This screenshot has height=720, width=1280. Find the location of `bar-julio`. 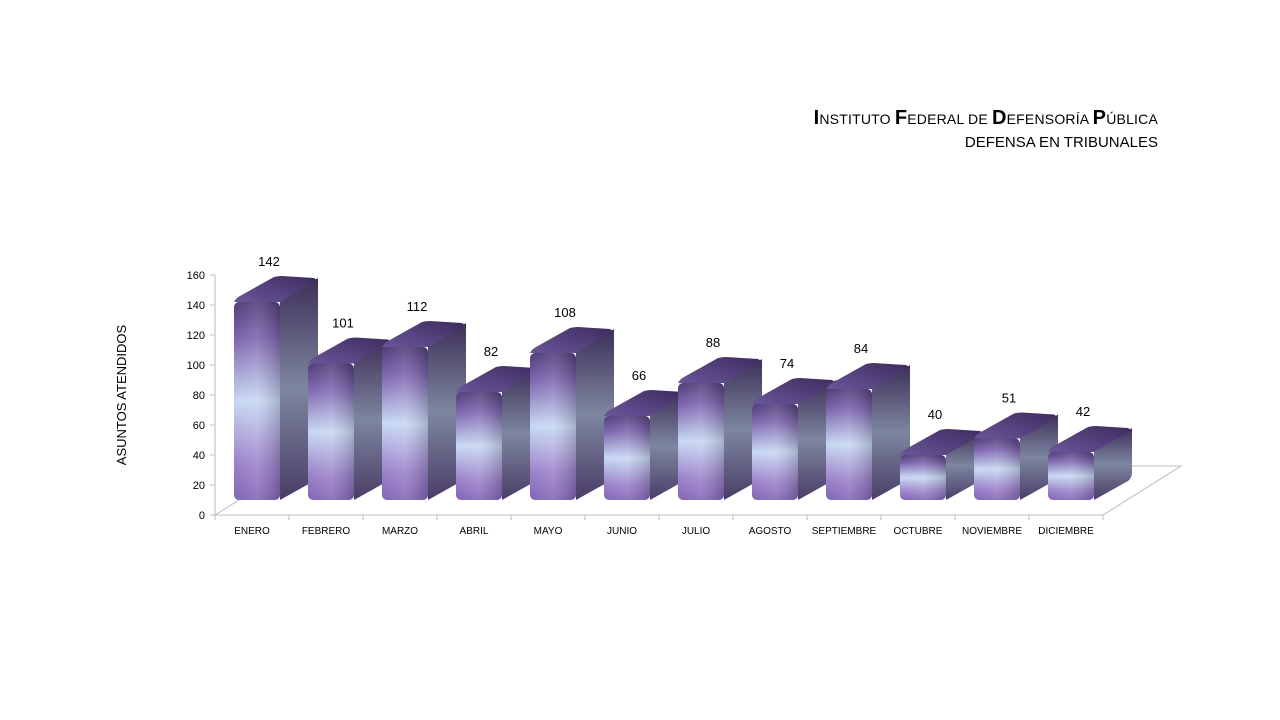

bar-julio is located at coordinates (720, 428).